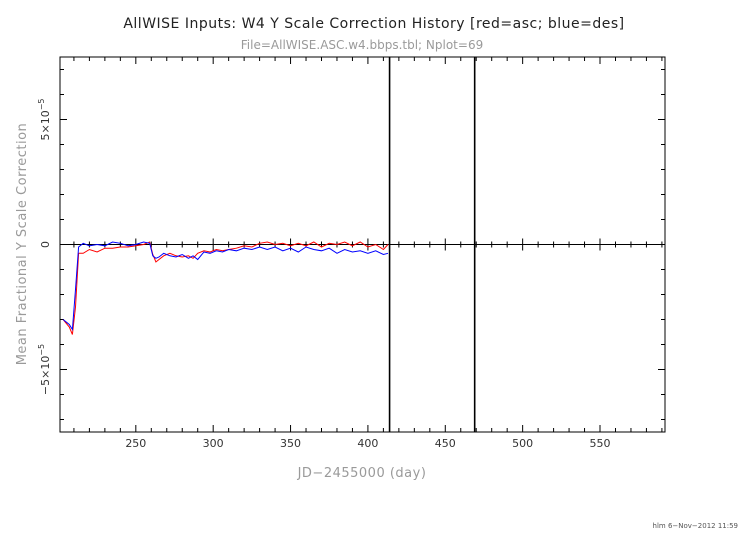  Describe the element at coordinates (367, 443) in the screenshot. I see `x-tick-label: 400` at that location.